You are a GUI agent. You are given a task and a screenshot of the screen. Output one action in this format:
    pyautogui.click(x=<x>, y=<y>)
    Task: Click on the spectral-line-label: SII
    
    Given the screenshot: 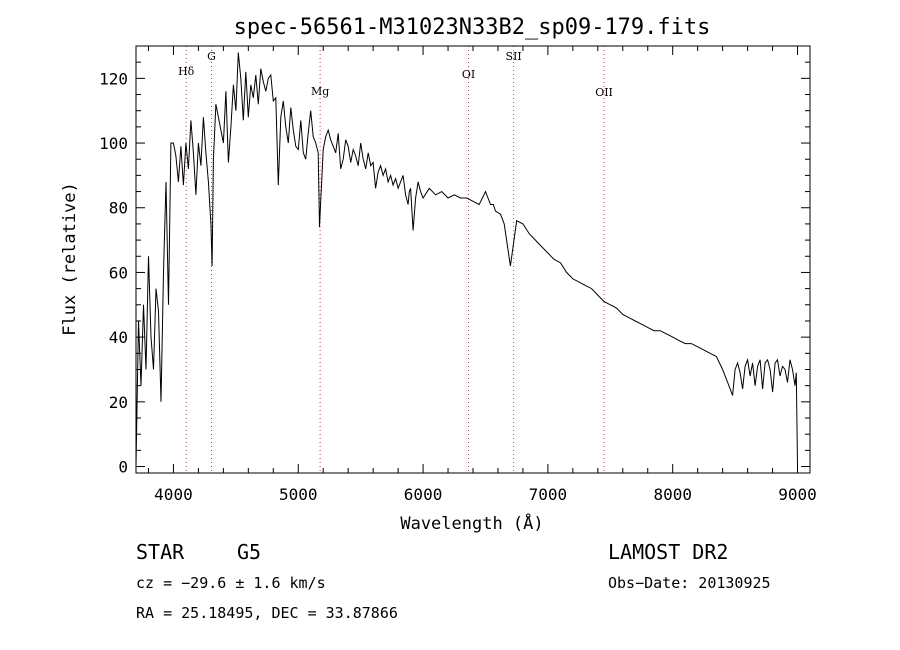 What is the action you would take?
    pyautogui.click(x=513, y=56)
    